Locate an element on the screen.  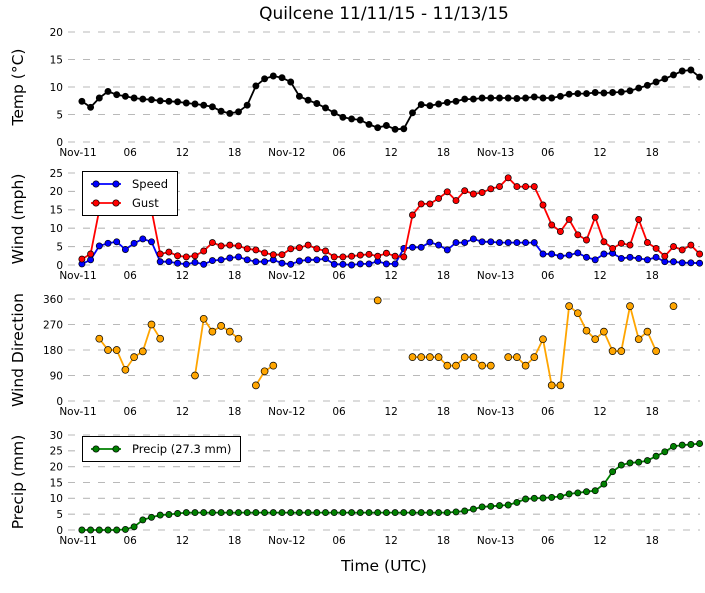
legend-speed-swatch is located at coordinates (106, 184).